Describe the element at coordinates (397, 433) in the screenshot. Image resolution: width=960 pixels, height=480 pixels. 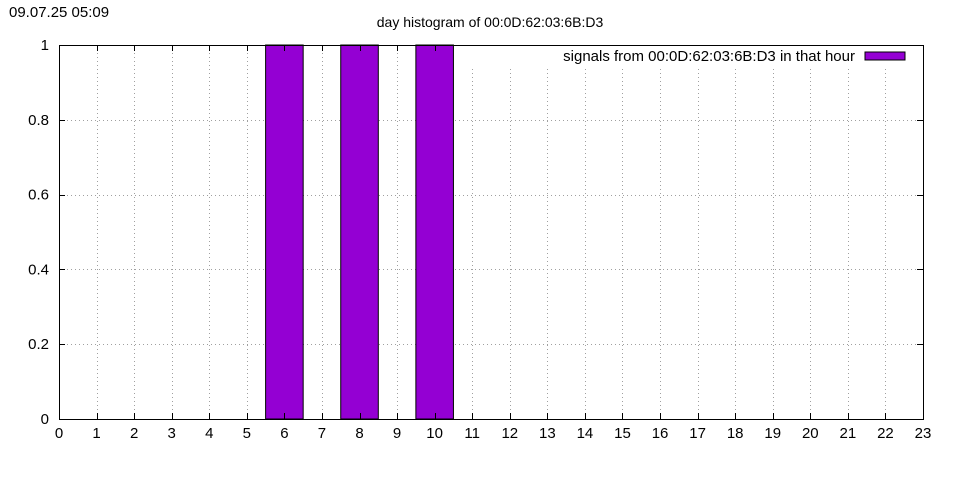
I see `x-tick-label: 9` at that location.